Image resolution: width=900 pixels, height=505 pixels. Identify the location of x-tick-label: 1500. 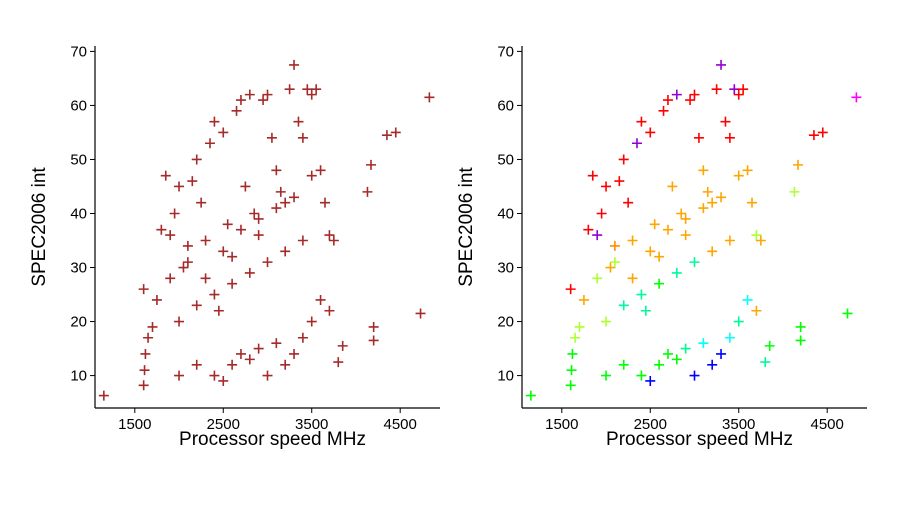
(561, 424).